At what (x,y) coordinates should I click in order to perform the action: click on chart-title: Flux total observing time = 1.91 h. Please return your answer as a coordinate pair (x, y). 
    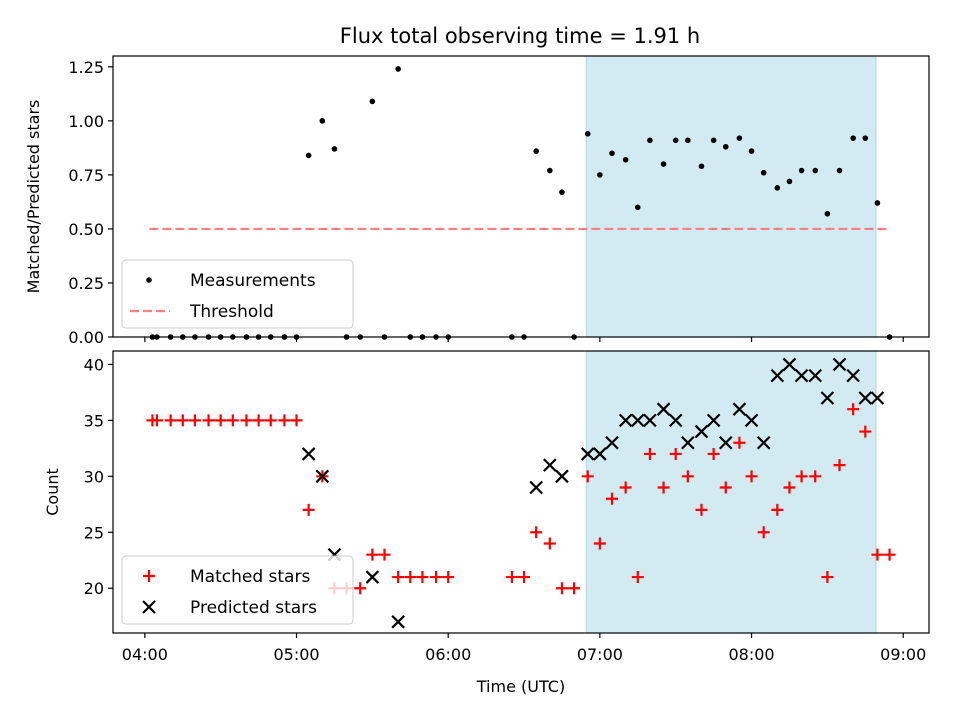
    Looking at the image, I should click on (520, 36).